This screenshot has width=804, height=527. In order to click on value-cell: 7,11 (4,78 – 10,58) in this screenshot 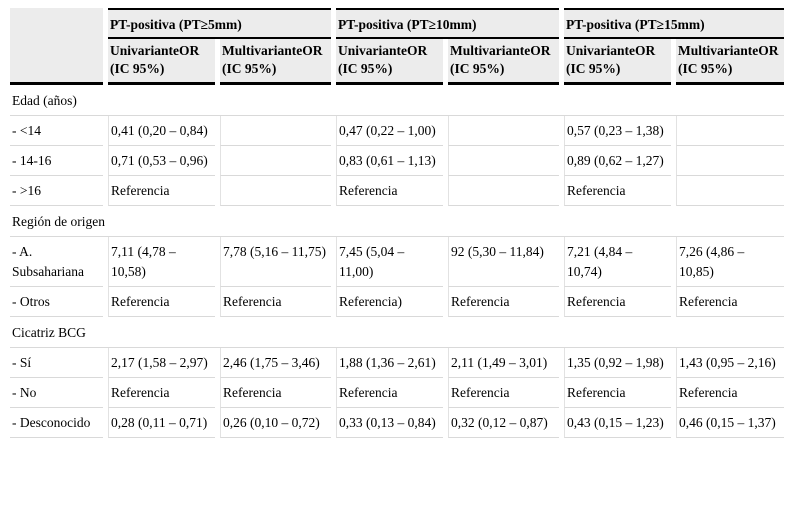, I will do `click(161, 262)`.